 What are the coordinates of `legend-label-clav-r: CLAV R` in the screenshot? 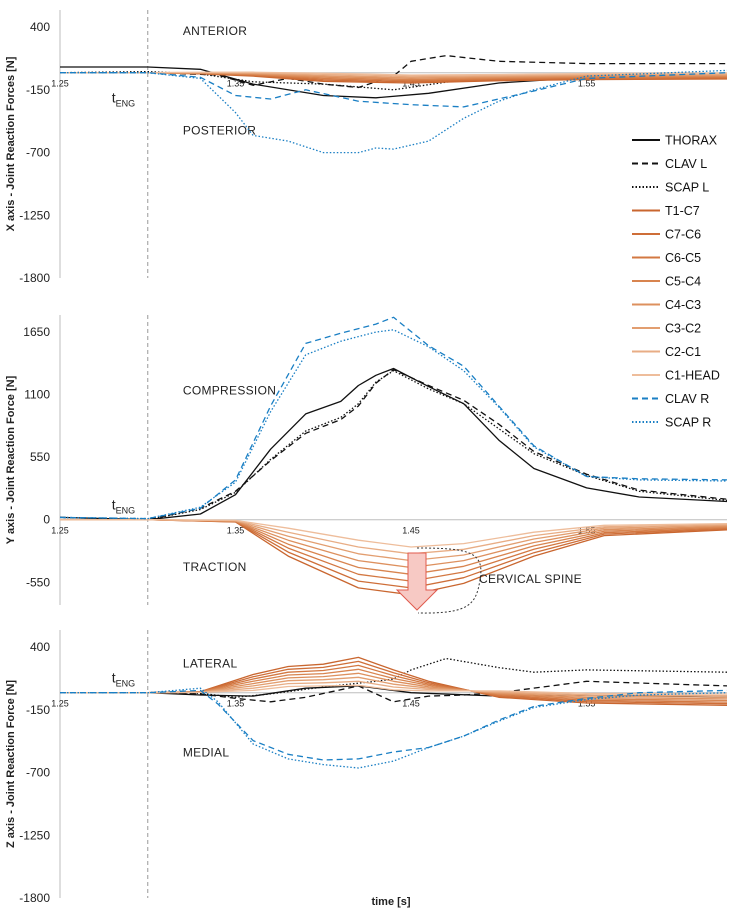 It's located at (687, 399).